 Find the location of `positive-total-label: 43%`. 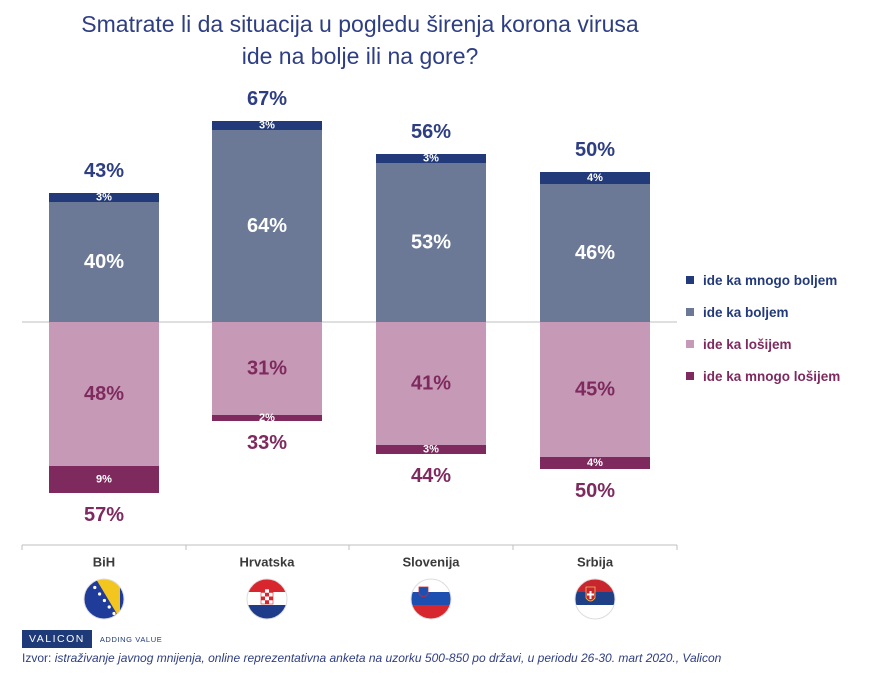

positive-total-label: 43% is located at coordinates (104, 171).